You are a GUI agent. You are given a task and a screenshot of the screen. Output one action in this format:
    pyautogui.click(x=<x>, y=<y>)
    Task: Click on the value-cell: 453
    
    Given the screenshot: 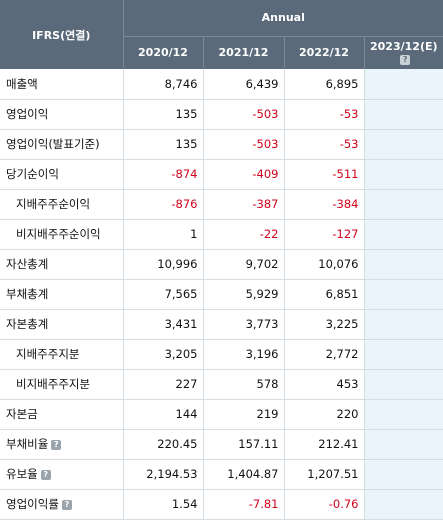 What is the action you would take?
    pyautogui.click(x=324, y=384)
    